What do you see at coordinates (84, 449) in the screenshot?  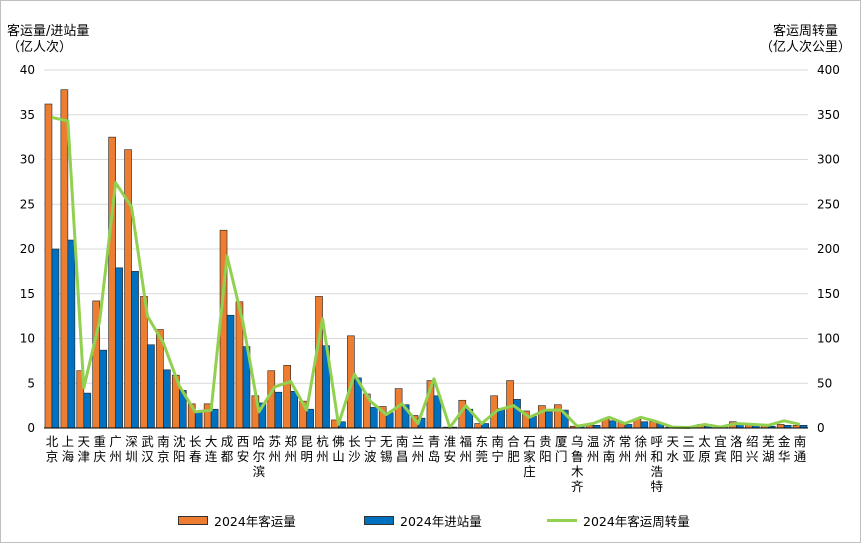 I see `category-label-2: 天津` at bounding box center [84, 449].